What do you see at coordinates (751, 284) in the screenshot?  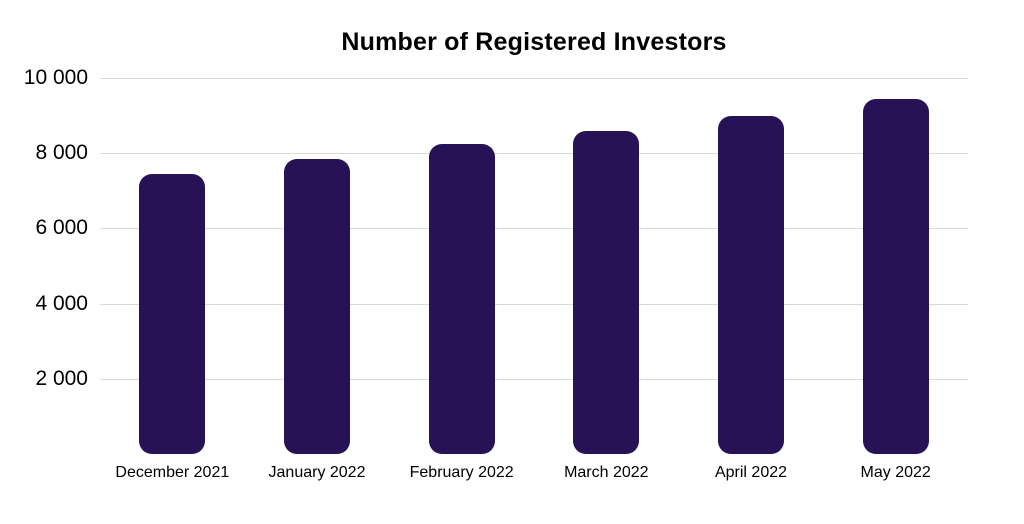 I see `bar-april-2022` at bounding box center [751, 284].